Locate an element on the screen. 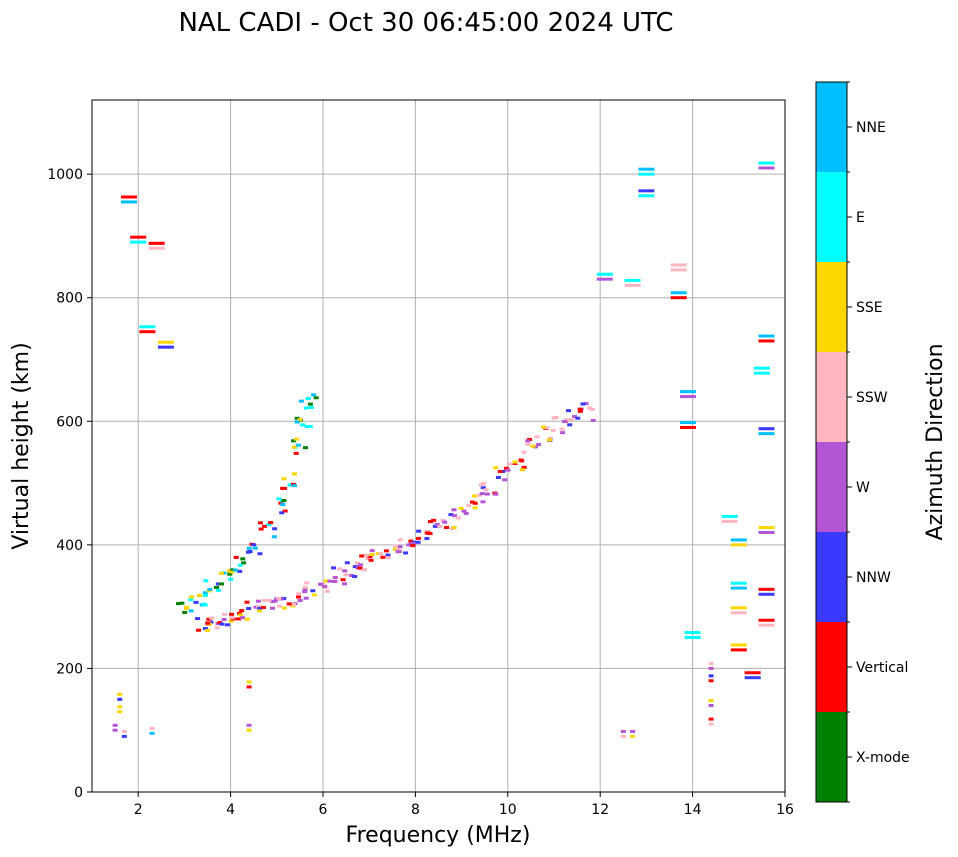 This screenshot has height=857, width=958. y-tick-label: 200 is located at coordinates (69, 669).